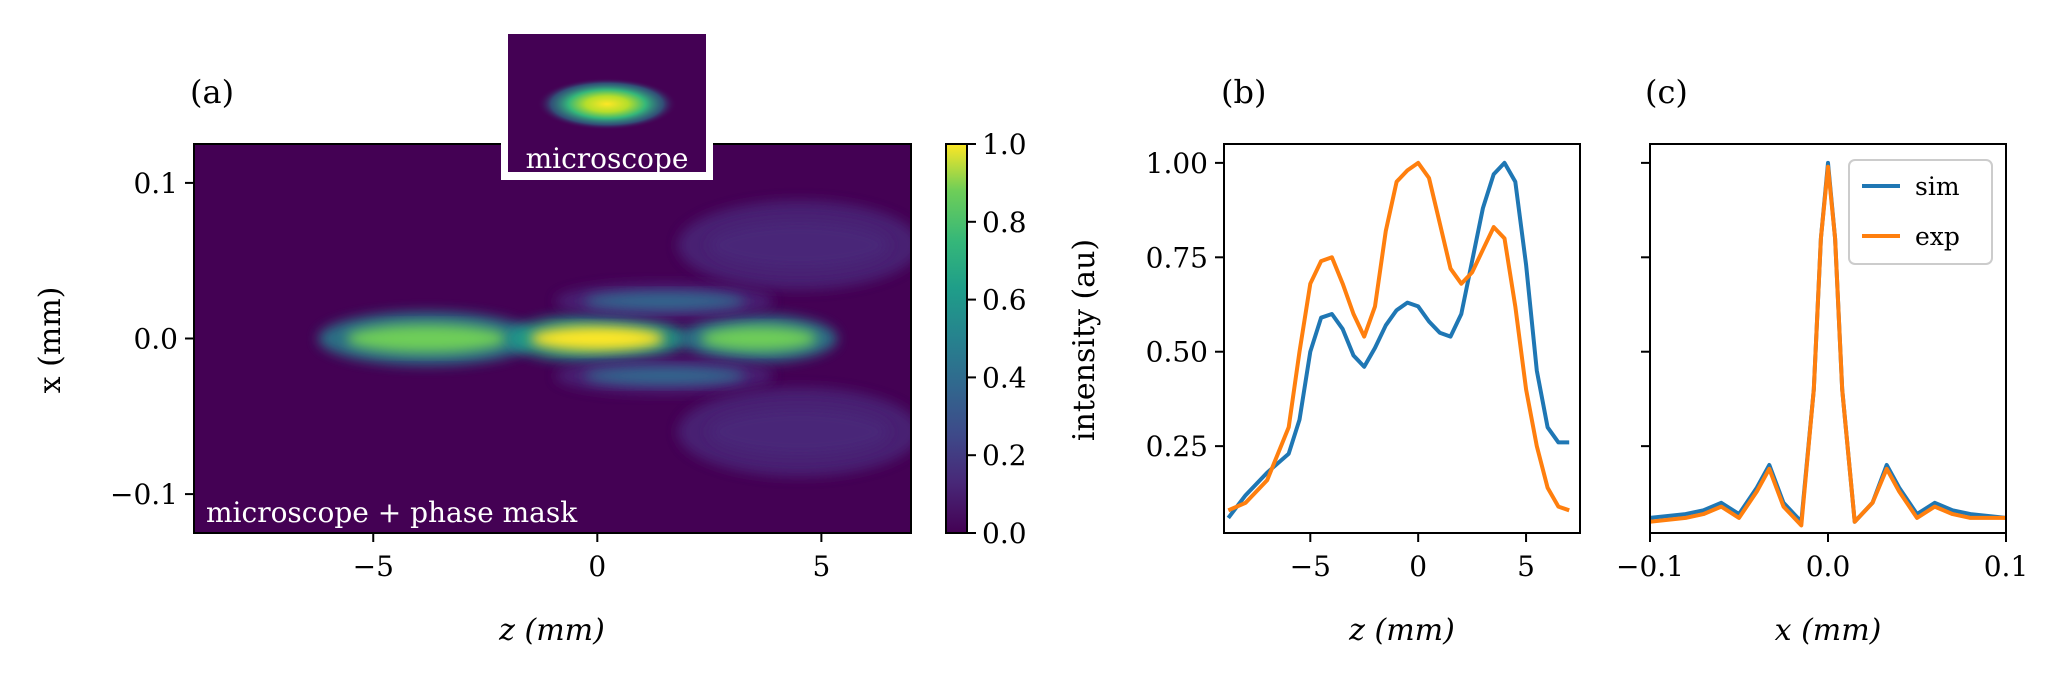 This screenshot has height=678, width=2051. I want to click on legend: sim exp, so click(1920, 212).